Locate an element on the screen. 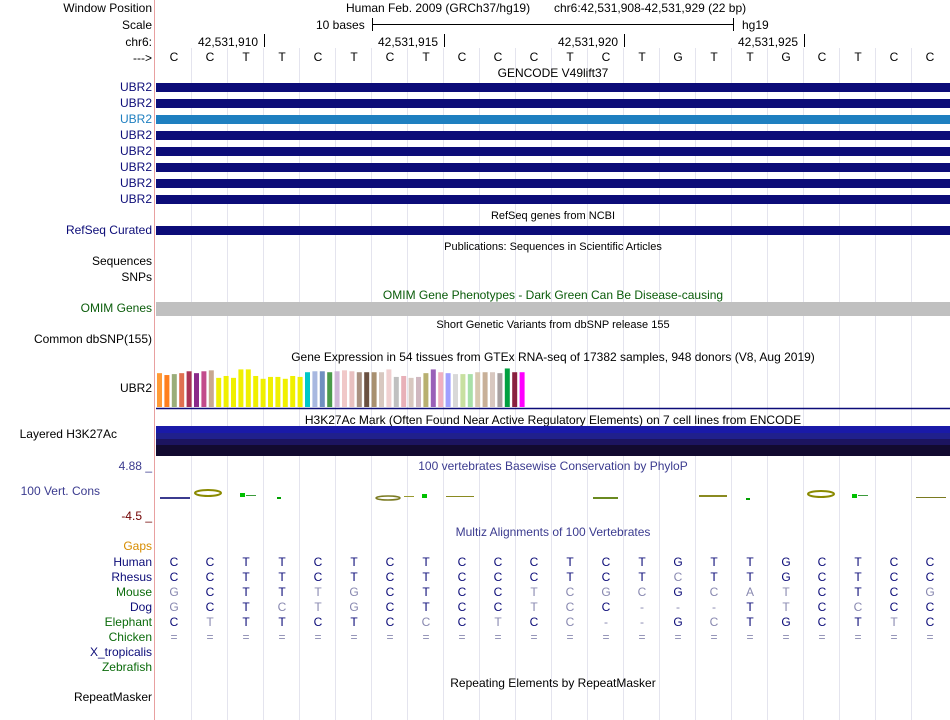 Image resolution: width=950 pixels, height=720 pixels. multiz-base-chicken: = is located at coordinates (210, 637).